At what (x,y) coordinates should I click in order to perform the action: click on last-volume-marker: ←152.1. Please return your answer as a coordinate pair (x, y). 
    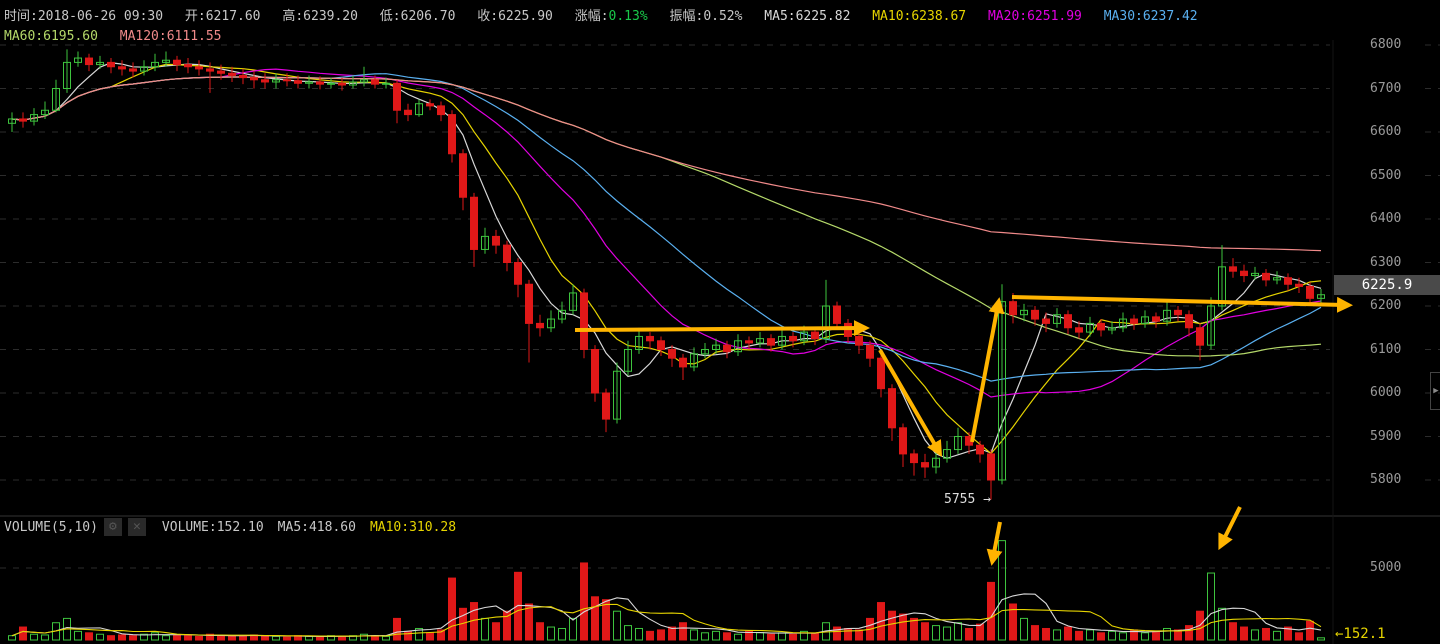
    Looking at the image, I should click on (1360, 634).